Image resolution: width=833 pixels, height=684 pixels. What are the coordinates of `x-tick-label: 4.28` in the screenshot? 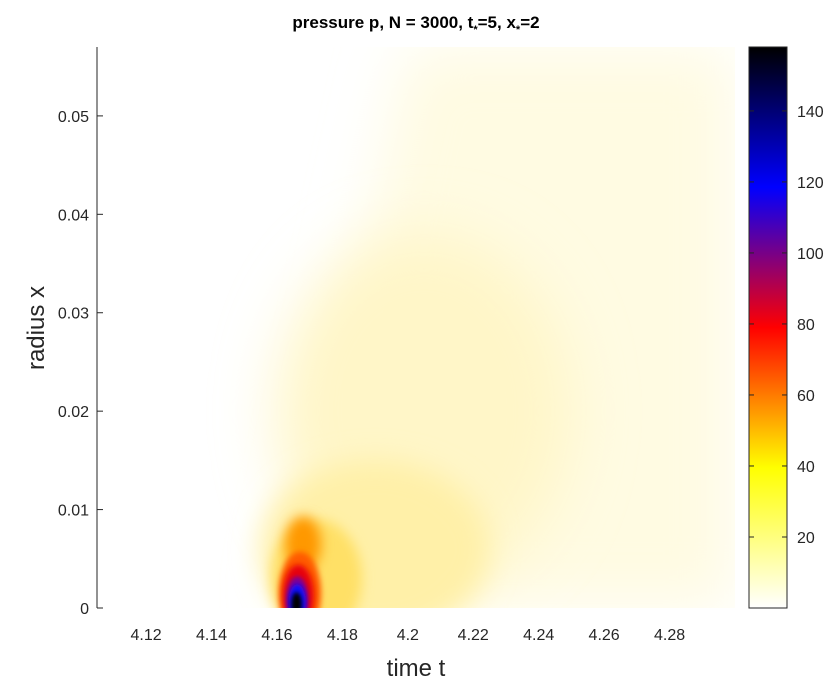 It's located at (669, 635).